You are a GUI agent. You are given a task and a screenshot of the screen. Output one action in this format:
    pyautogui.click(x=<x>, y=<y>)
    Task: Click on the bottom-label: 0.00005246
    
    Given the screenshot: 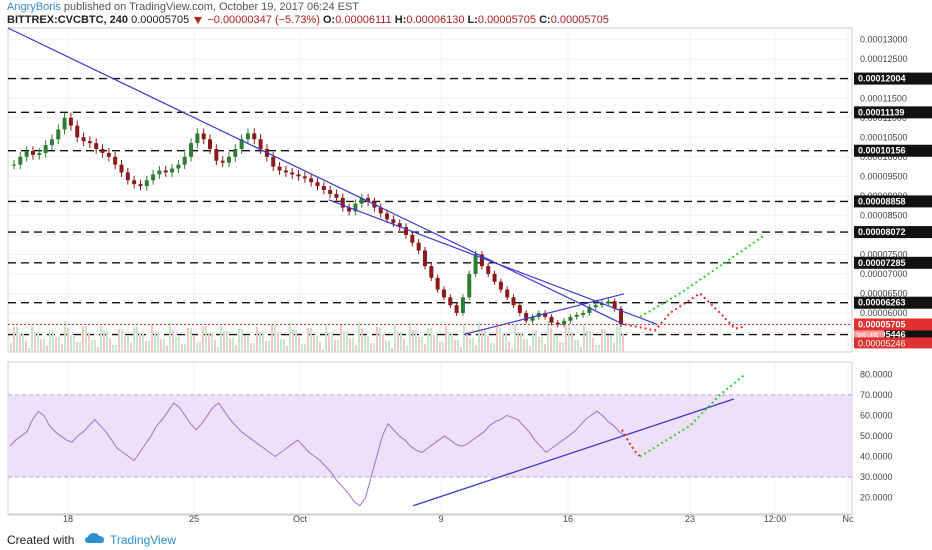 What is the action you would take?
    pyautogui.click(x=882, y=343)
    